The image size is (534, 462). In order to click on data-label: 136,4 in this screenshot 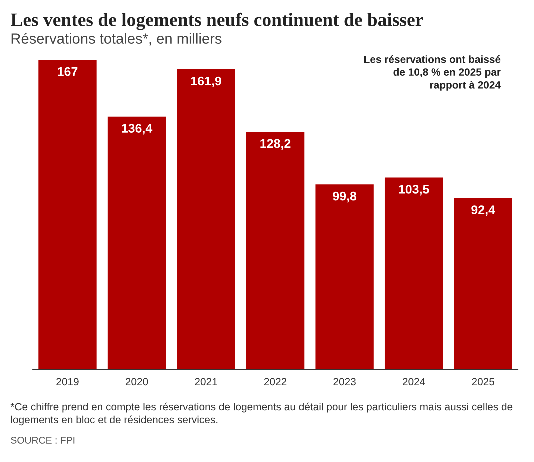, I will do `click(137, 129)`.